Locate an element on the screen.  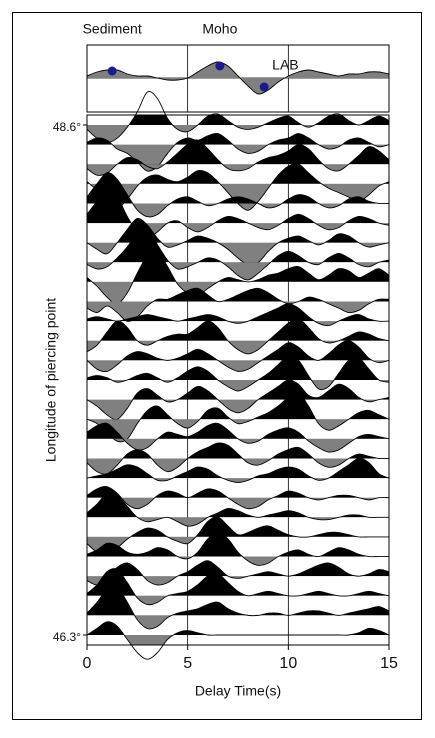
stack-panel-frame is located at coordinates (238, 78).